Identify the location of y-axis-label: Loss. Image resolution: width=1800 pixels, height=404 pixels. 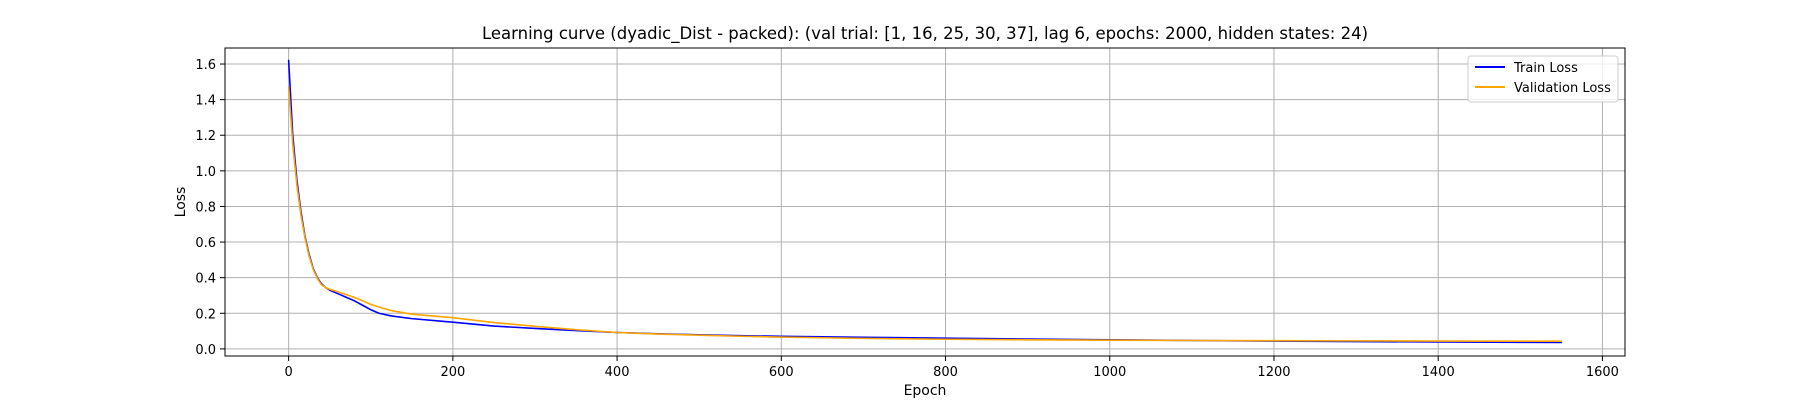
(181, 202).